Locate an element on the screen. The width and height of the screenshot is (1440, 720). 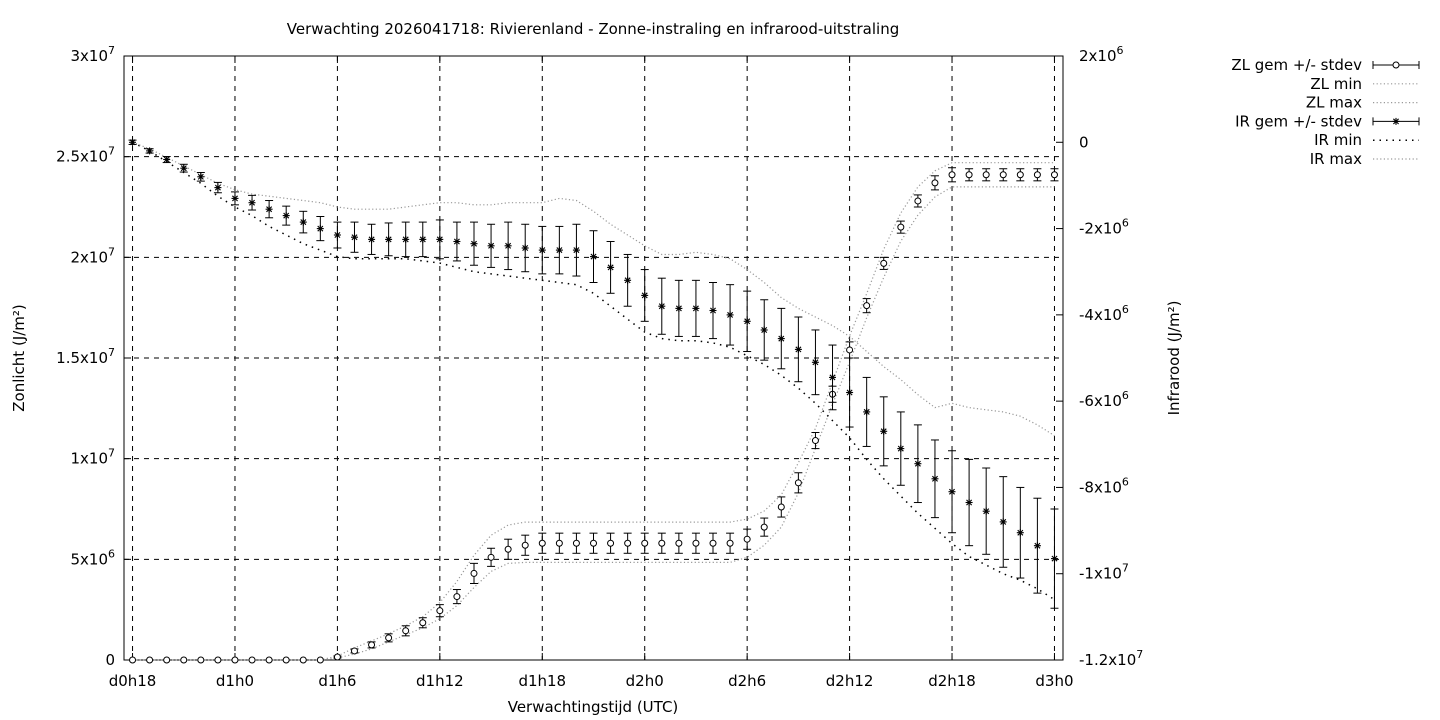
x-axis-label: Verwachtingstijd (UTC) is located at coordinates (593, 707).